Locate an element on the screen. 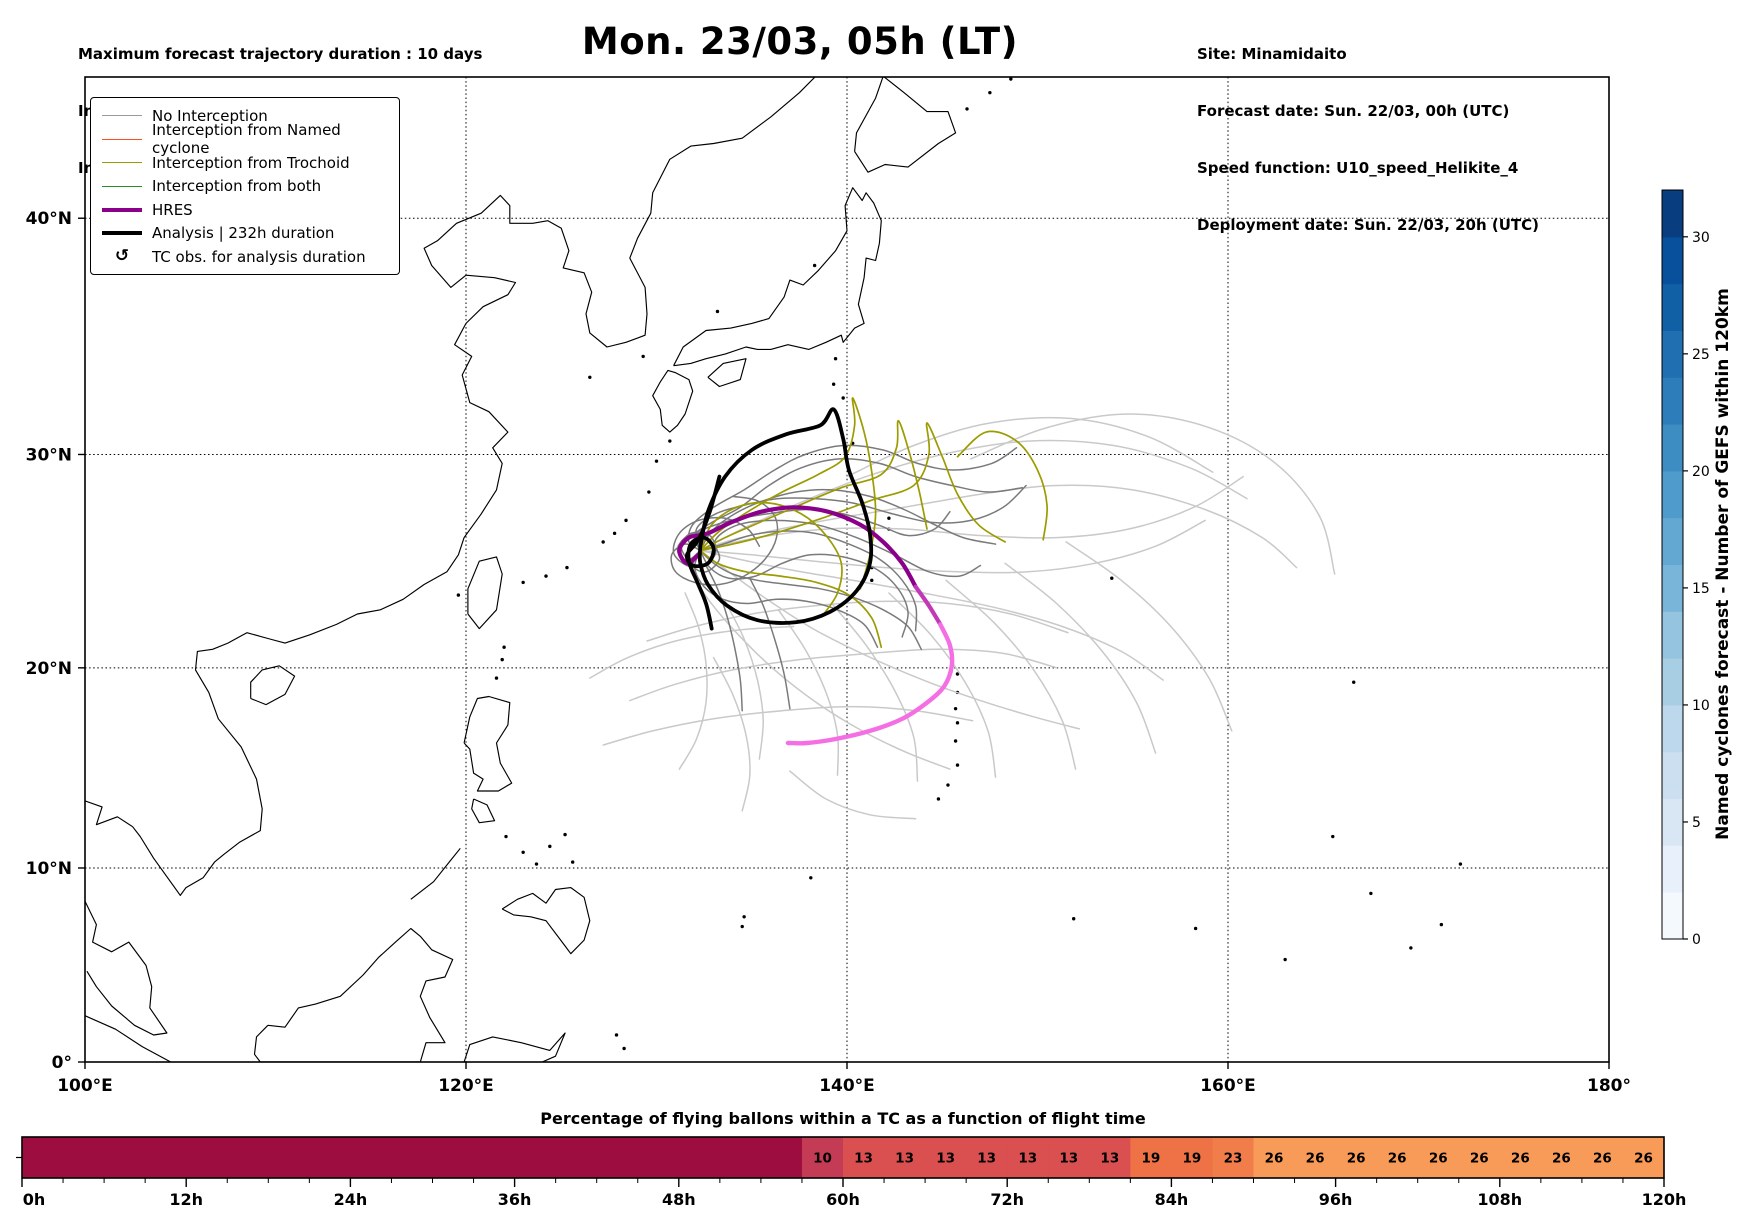  colorbar-frame is located at coordinates (1672, 564).